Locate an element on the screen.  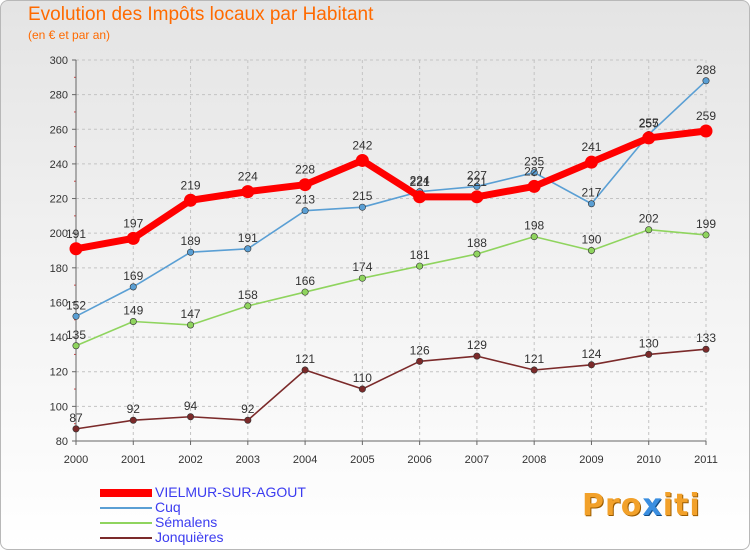
data-label: 199 is located at coordinates (706, 224).